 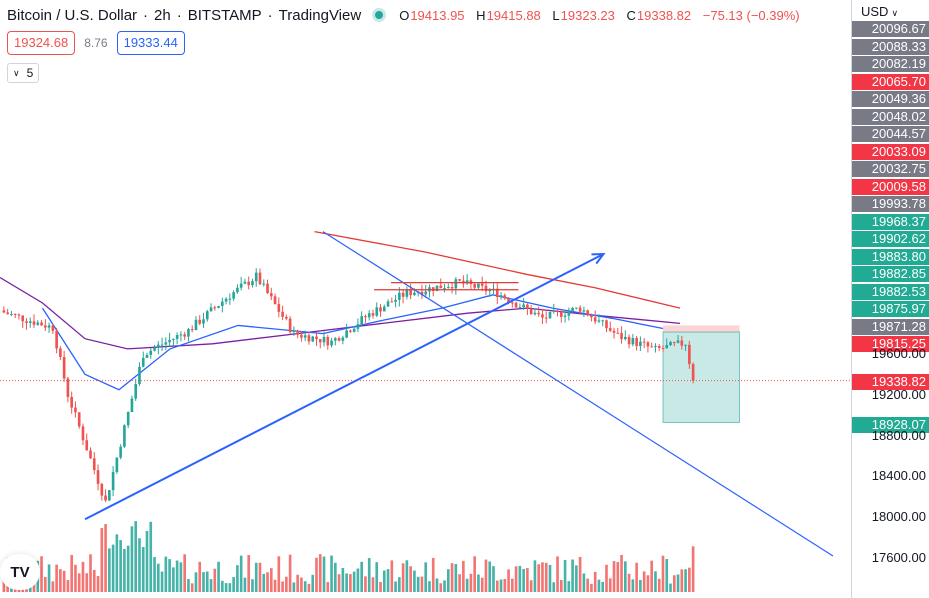 I want to click on sell-button: 19324.68, so click(x=41, y=43).